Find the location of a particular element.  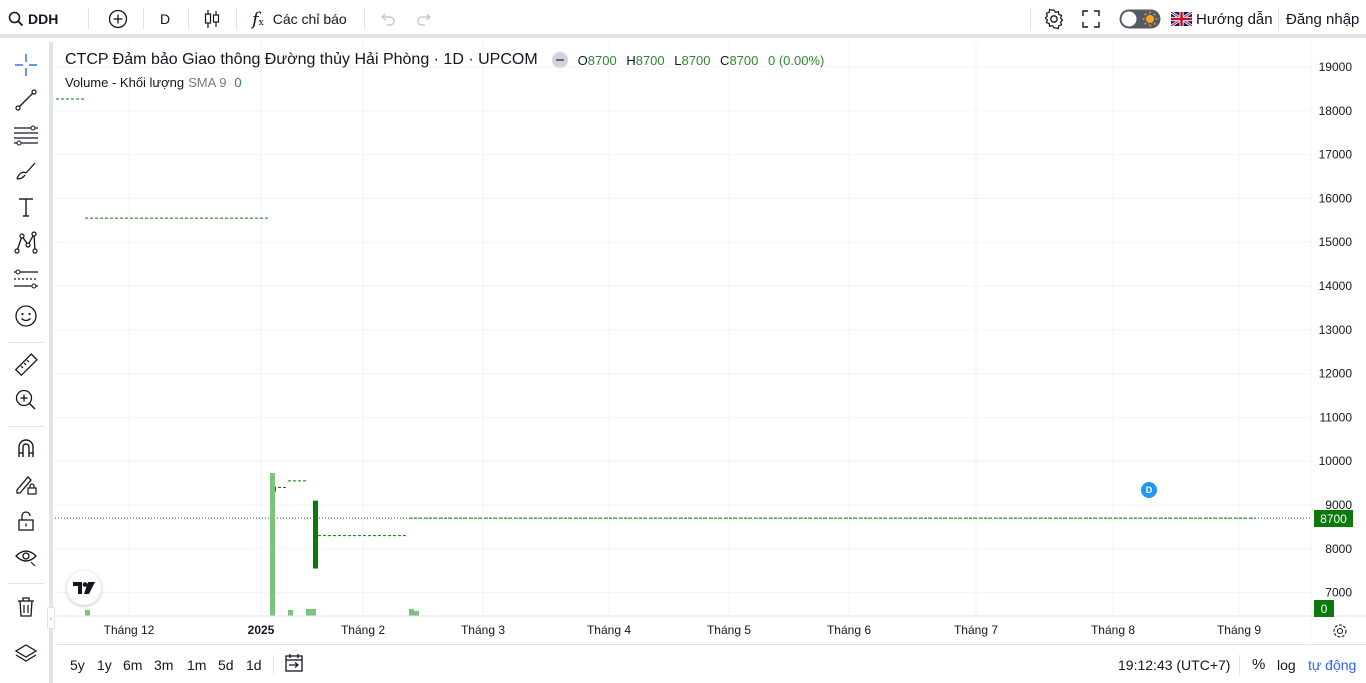

magnet-icon is located at coordinates (26, 451).